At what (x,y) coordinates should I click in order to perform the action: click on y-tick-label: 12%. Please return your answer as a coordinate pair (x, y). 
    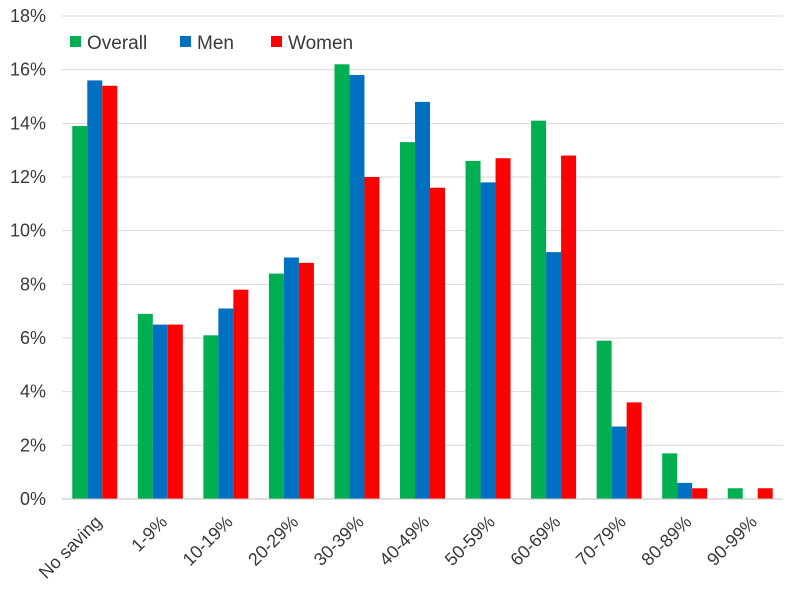
    Looking at the image, I should click on (28, 177).